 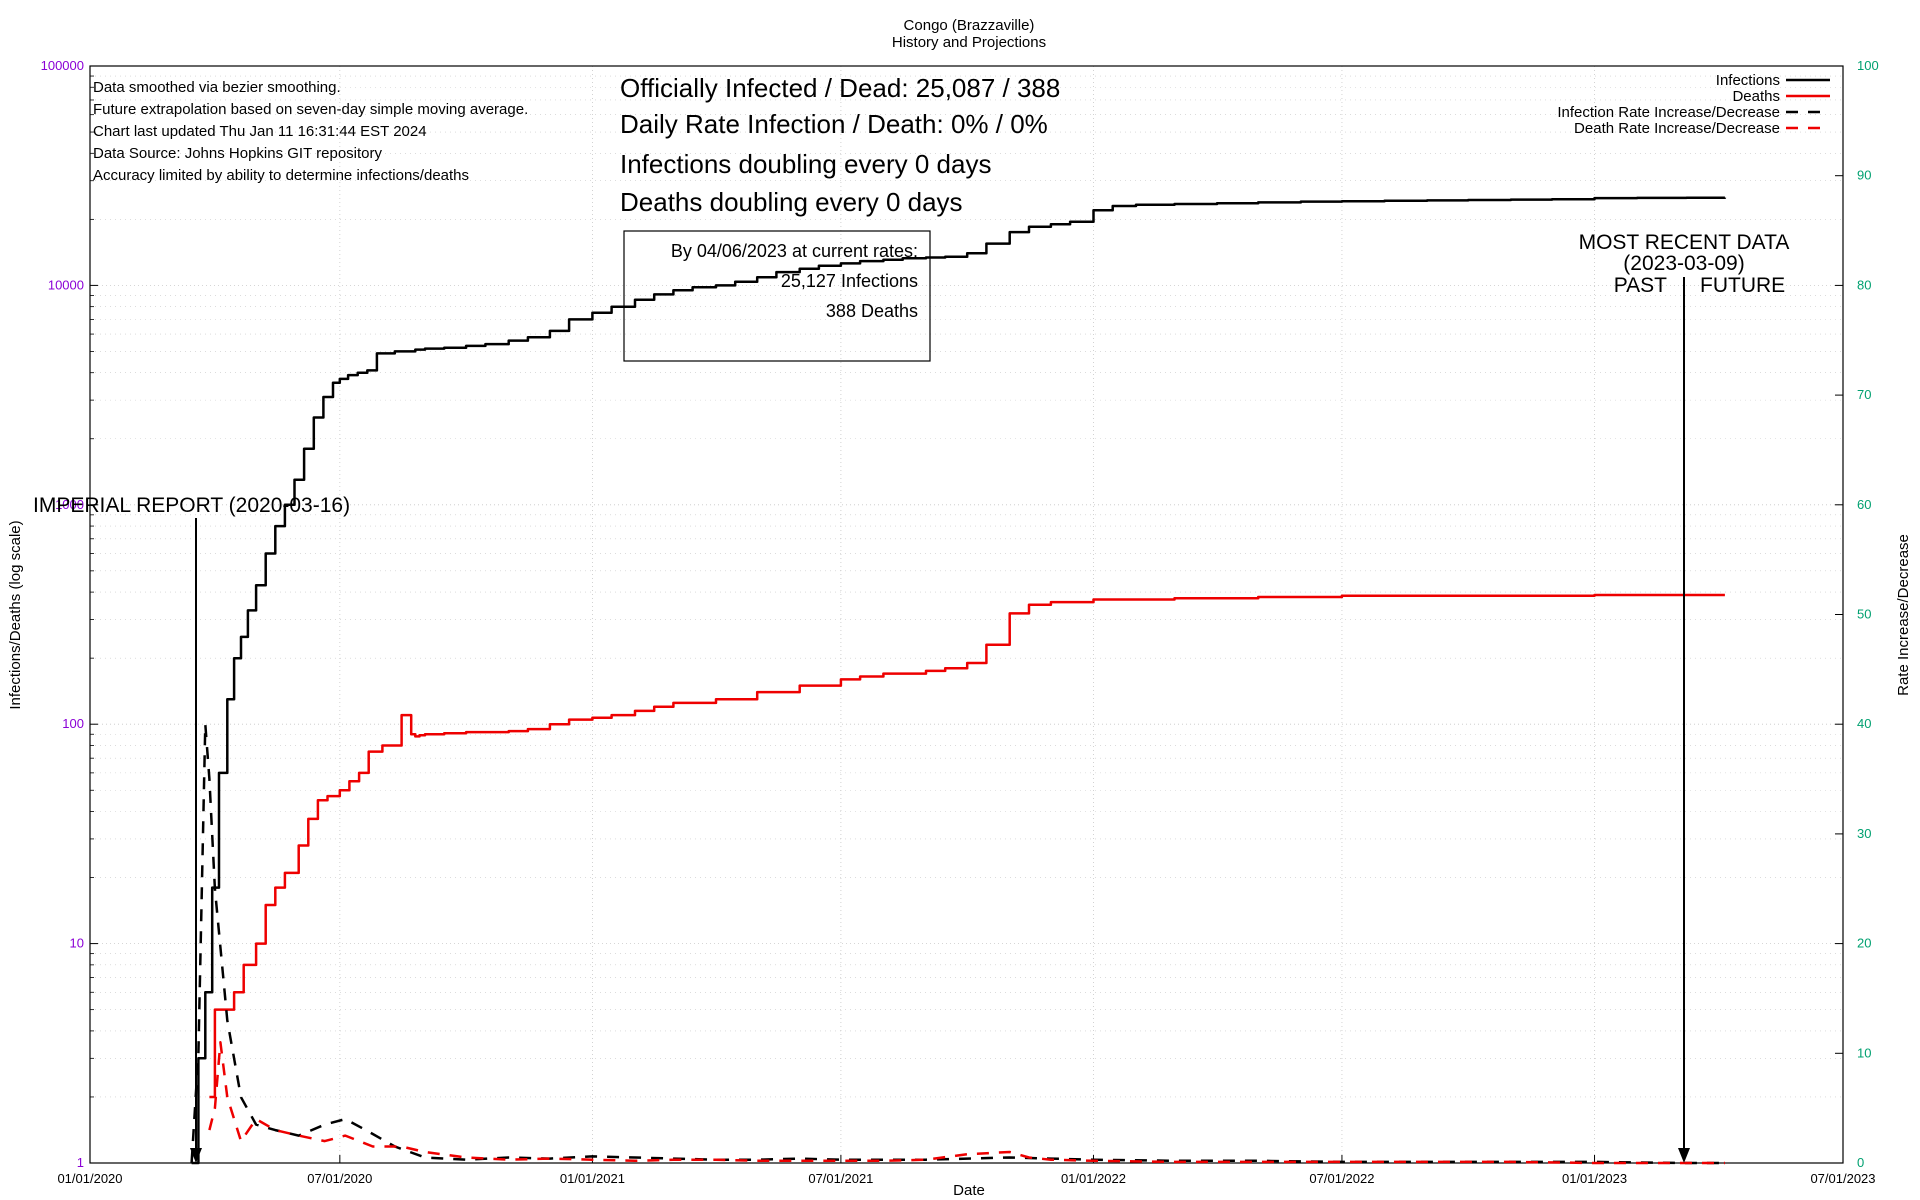 I want to click on legend-deaths-label: Deaths, so click(x=1756, y=96).